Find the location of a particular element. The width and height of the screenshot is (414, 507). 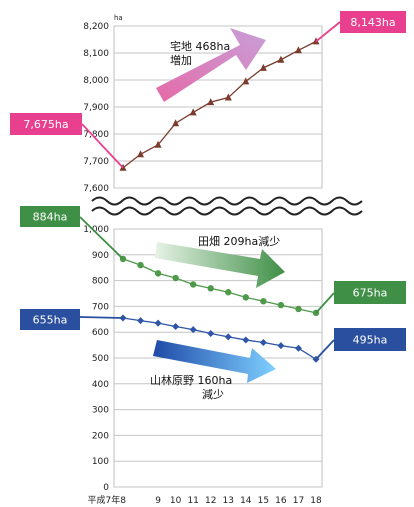

forest_end-callout-label: 495ha is located at coordinates (370, 340).